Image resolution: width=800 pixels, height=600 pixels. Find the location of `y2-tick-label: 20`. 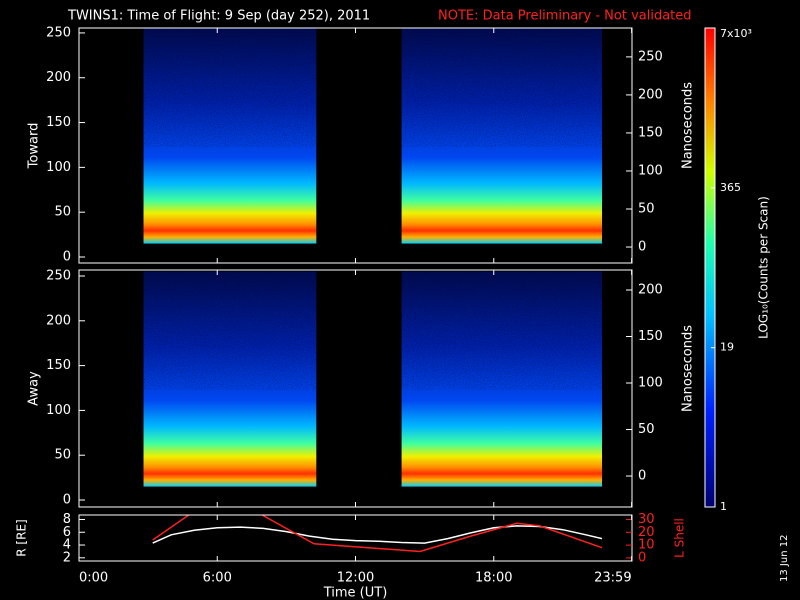

y2-tick-label: 20 is located at coordinates (646, 532).